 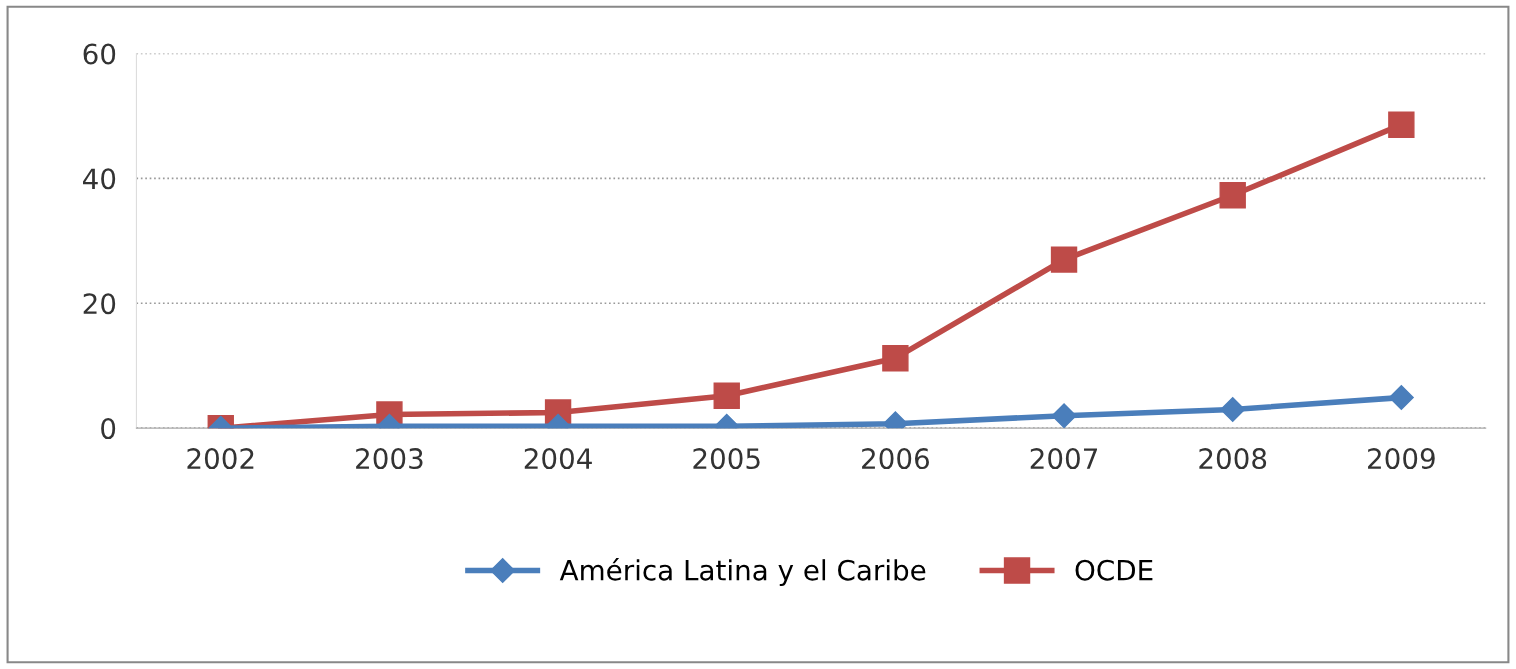 What do you see at coordinates (1233, 459) in the screenshot?
I see `x-tick-label: 2008` at bounding box center [1233, 459].